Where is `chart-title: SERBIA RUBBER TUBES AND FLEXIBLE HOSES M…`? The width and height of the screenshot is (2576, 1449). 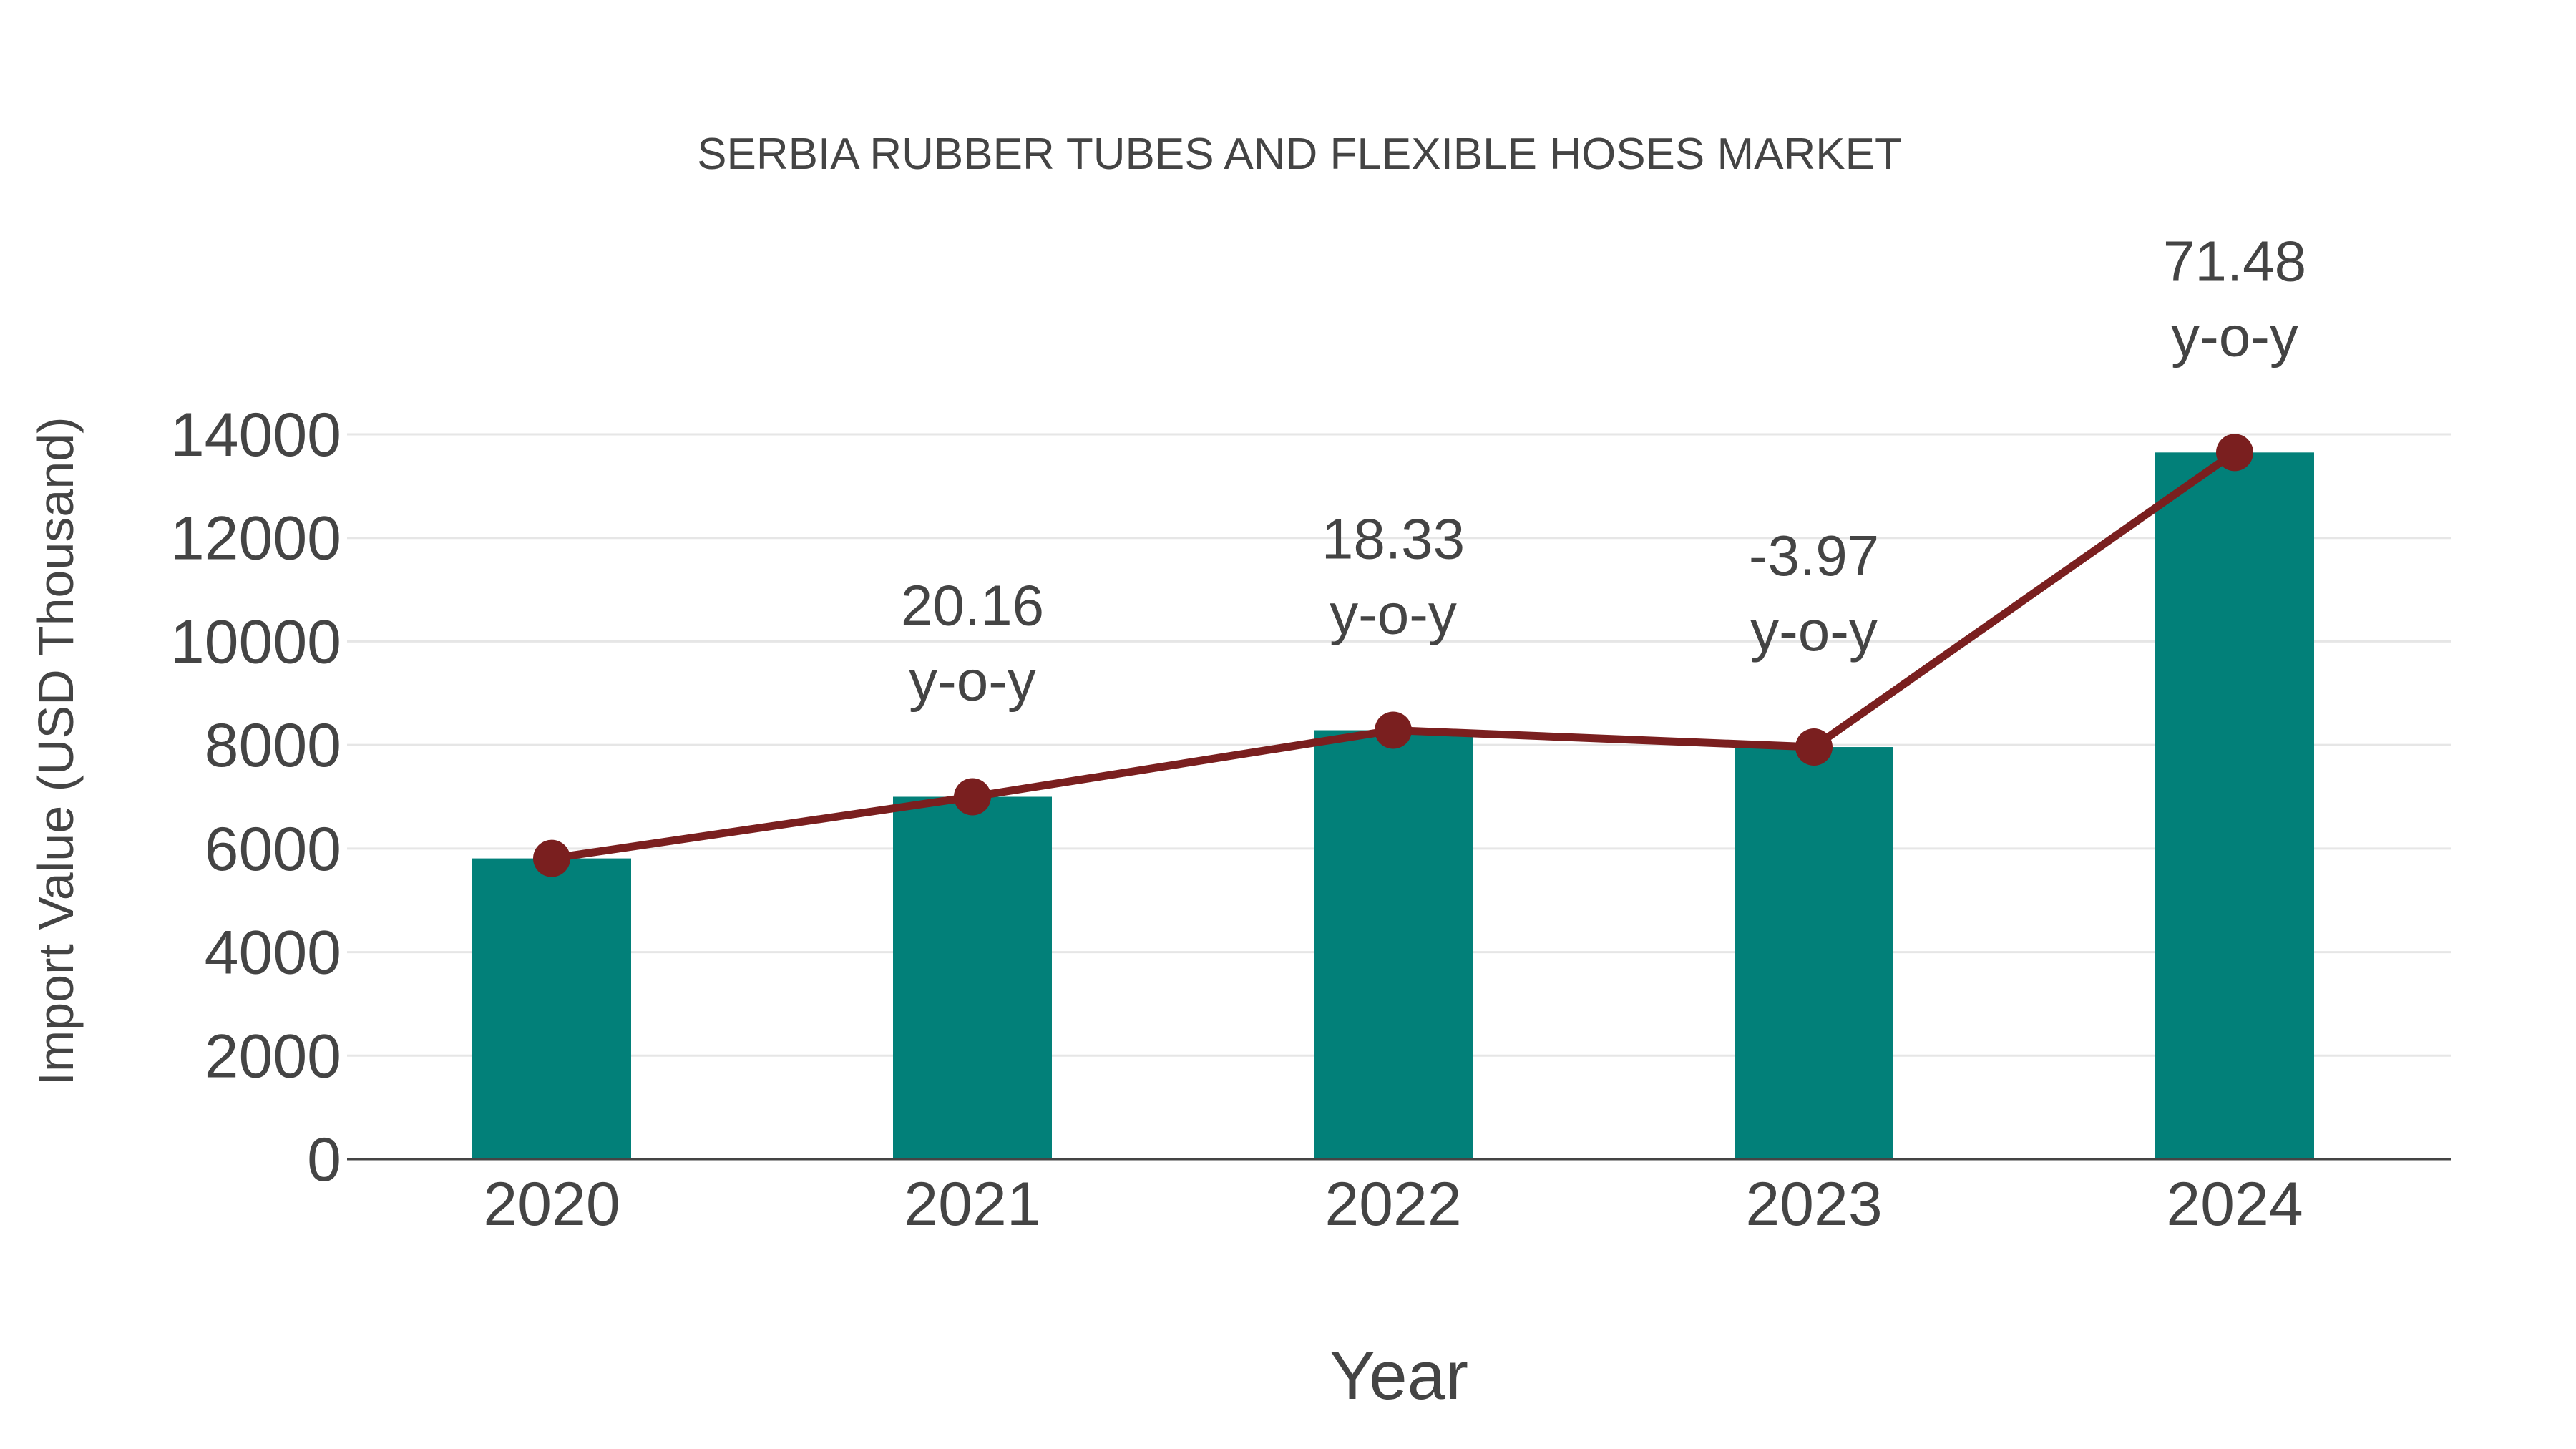 chart-title: SERBIA RUBBER TUBES AND FLEXIBLE HOSES M… is located at coordinates (1299, 154).